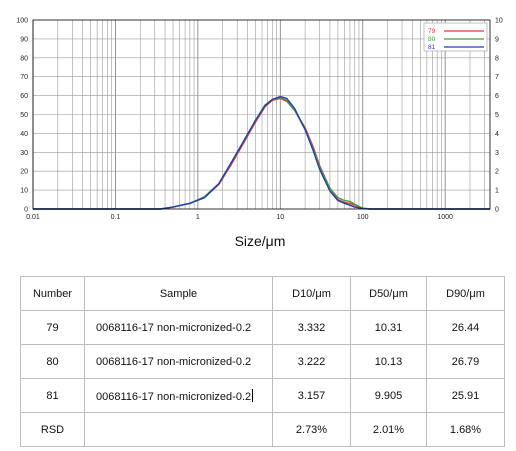 The width and height of the screenshot is (516, 451). Describe the element at coordinates (465, 327) in the screenshot. I see `cell-d90: 26.44` at that location.